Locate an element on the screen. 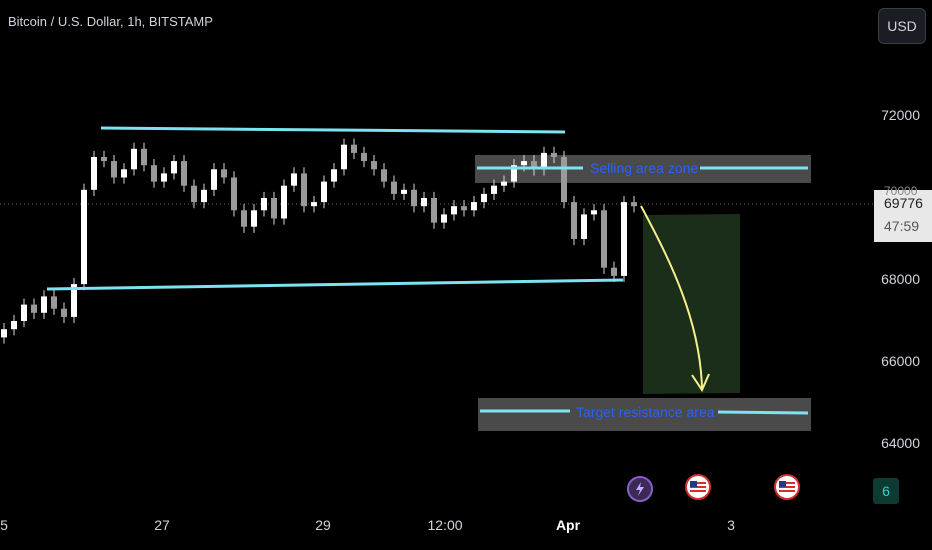  chart-title: Bitcoin / U.S. Dollar, 1h, BITSTAMP is located at coordinates (110, 21).